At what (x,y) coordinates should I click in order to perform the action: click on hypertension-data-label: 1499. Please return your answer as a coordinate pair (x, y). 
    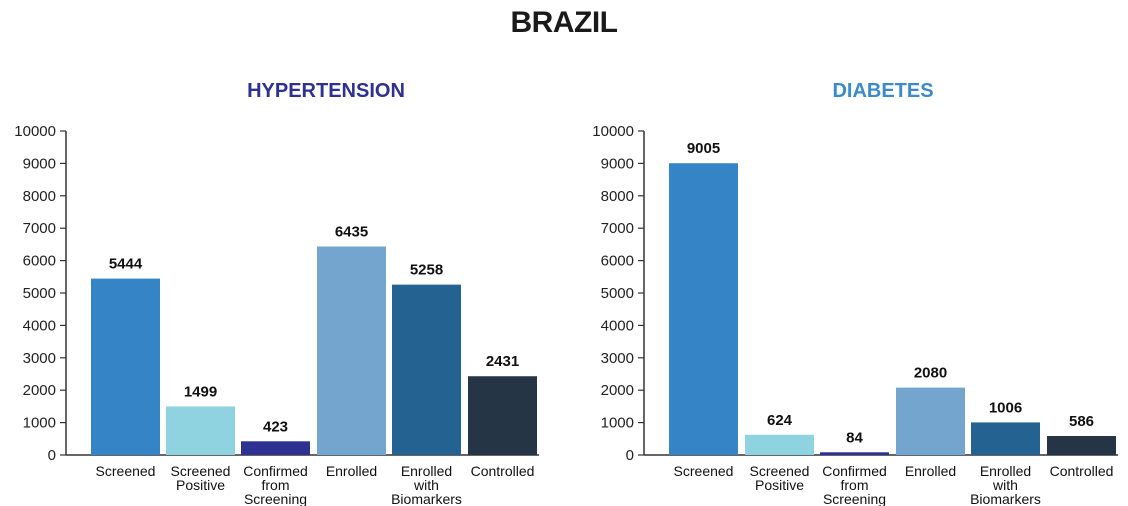
    Looking at the image, I should click on (200, 391).